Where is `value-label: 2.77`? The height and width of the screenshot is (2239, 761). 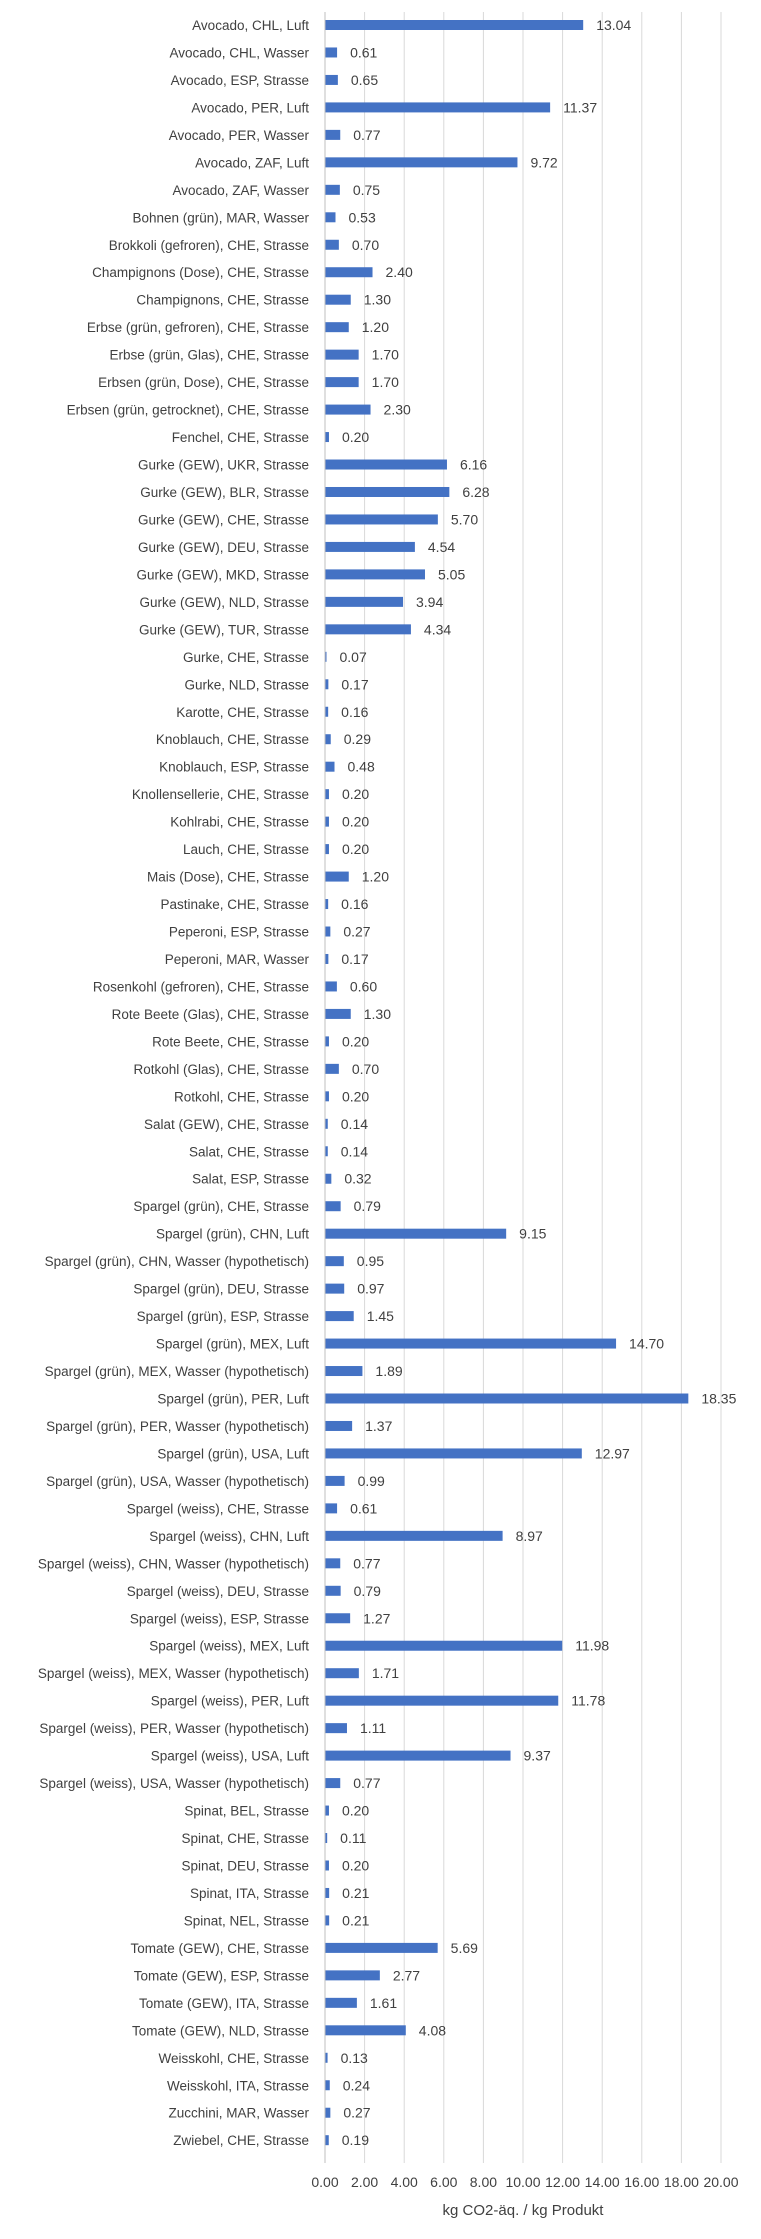 value-label: 2.77 is located at coordinates (406, 1975).